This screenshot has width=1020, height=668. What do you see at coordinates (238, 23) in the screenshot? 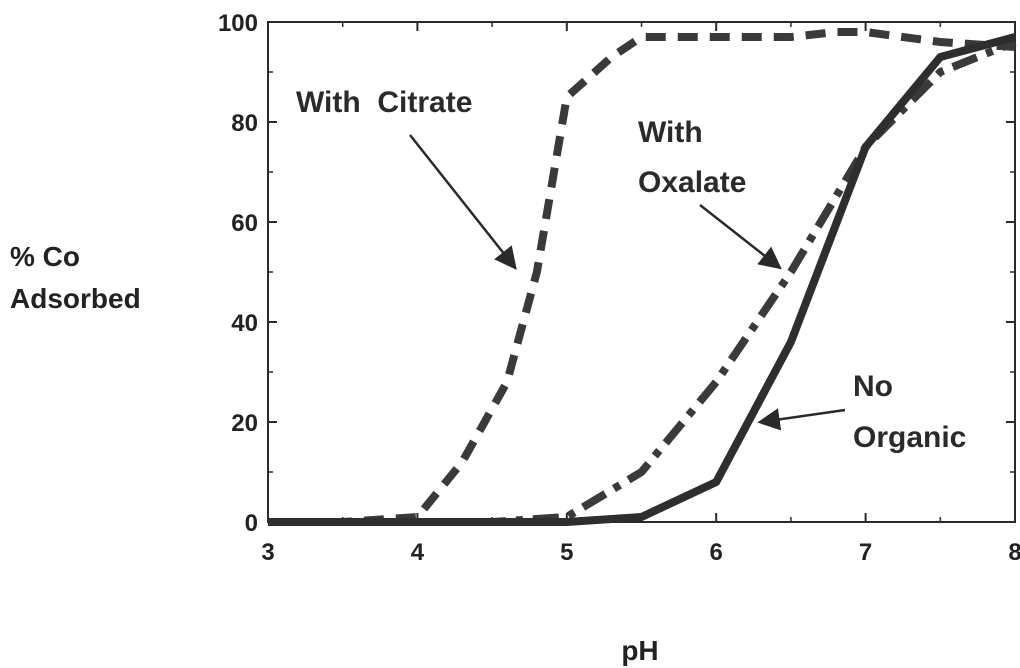
I see `y-tick-label: 100` at bounding box center [238, 23].